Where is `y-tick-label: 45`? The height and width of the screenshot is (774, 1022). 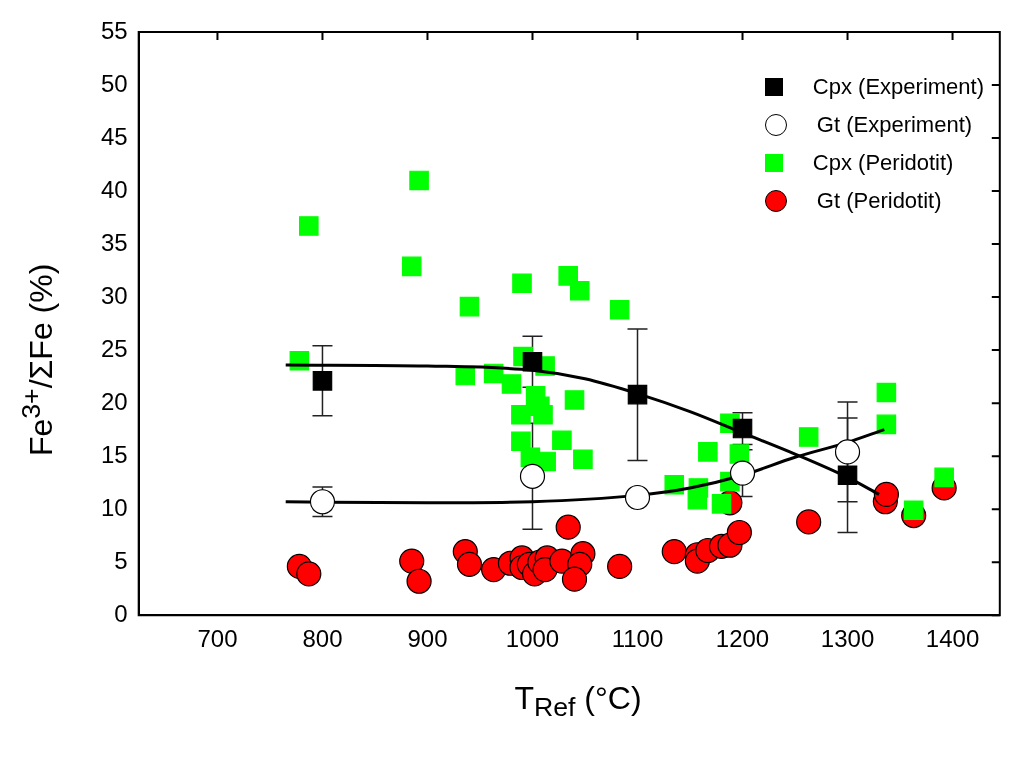 y-tick-label: 45 is located at coordinates (114, 136).